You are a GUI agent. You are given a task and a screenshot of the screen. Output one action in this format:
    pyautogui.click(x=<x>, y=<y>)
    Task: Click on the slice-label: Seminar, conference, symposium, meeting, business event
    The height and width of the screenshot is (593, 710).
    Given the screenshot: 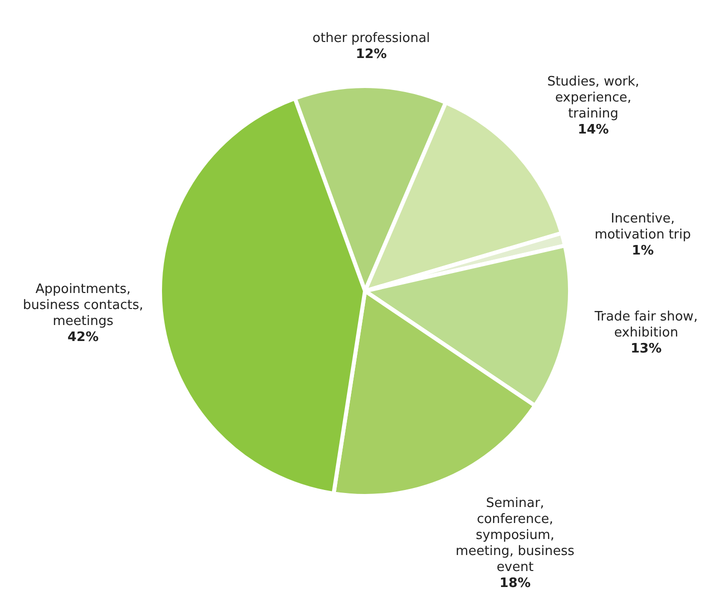 What is the action you would take?
    pyautogui.click(x=515, y=536)
    